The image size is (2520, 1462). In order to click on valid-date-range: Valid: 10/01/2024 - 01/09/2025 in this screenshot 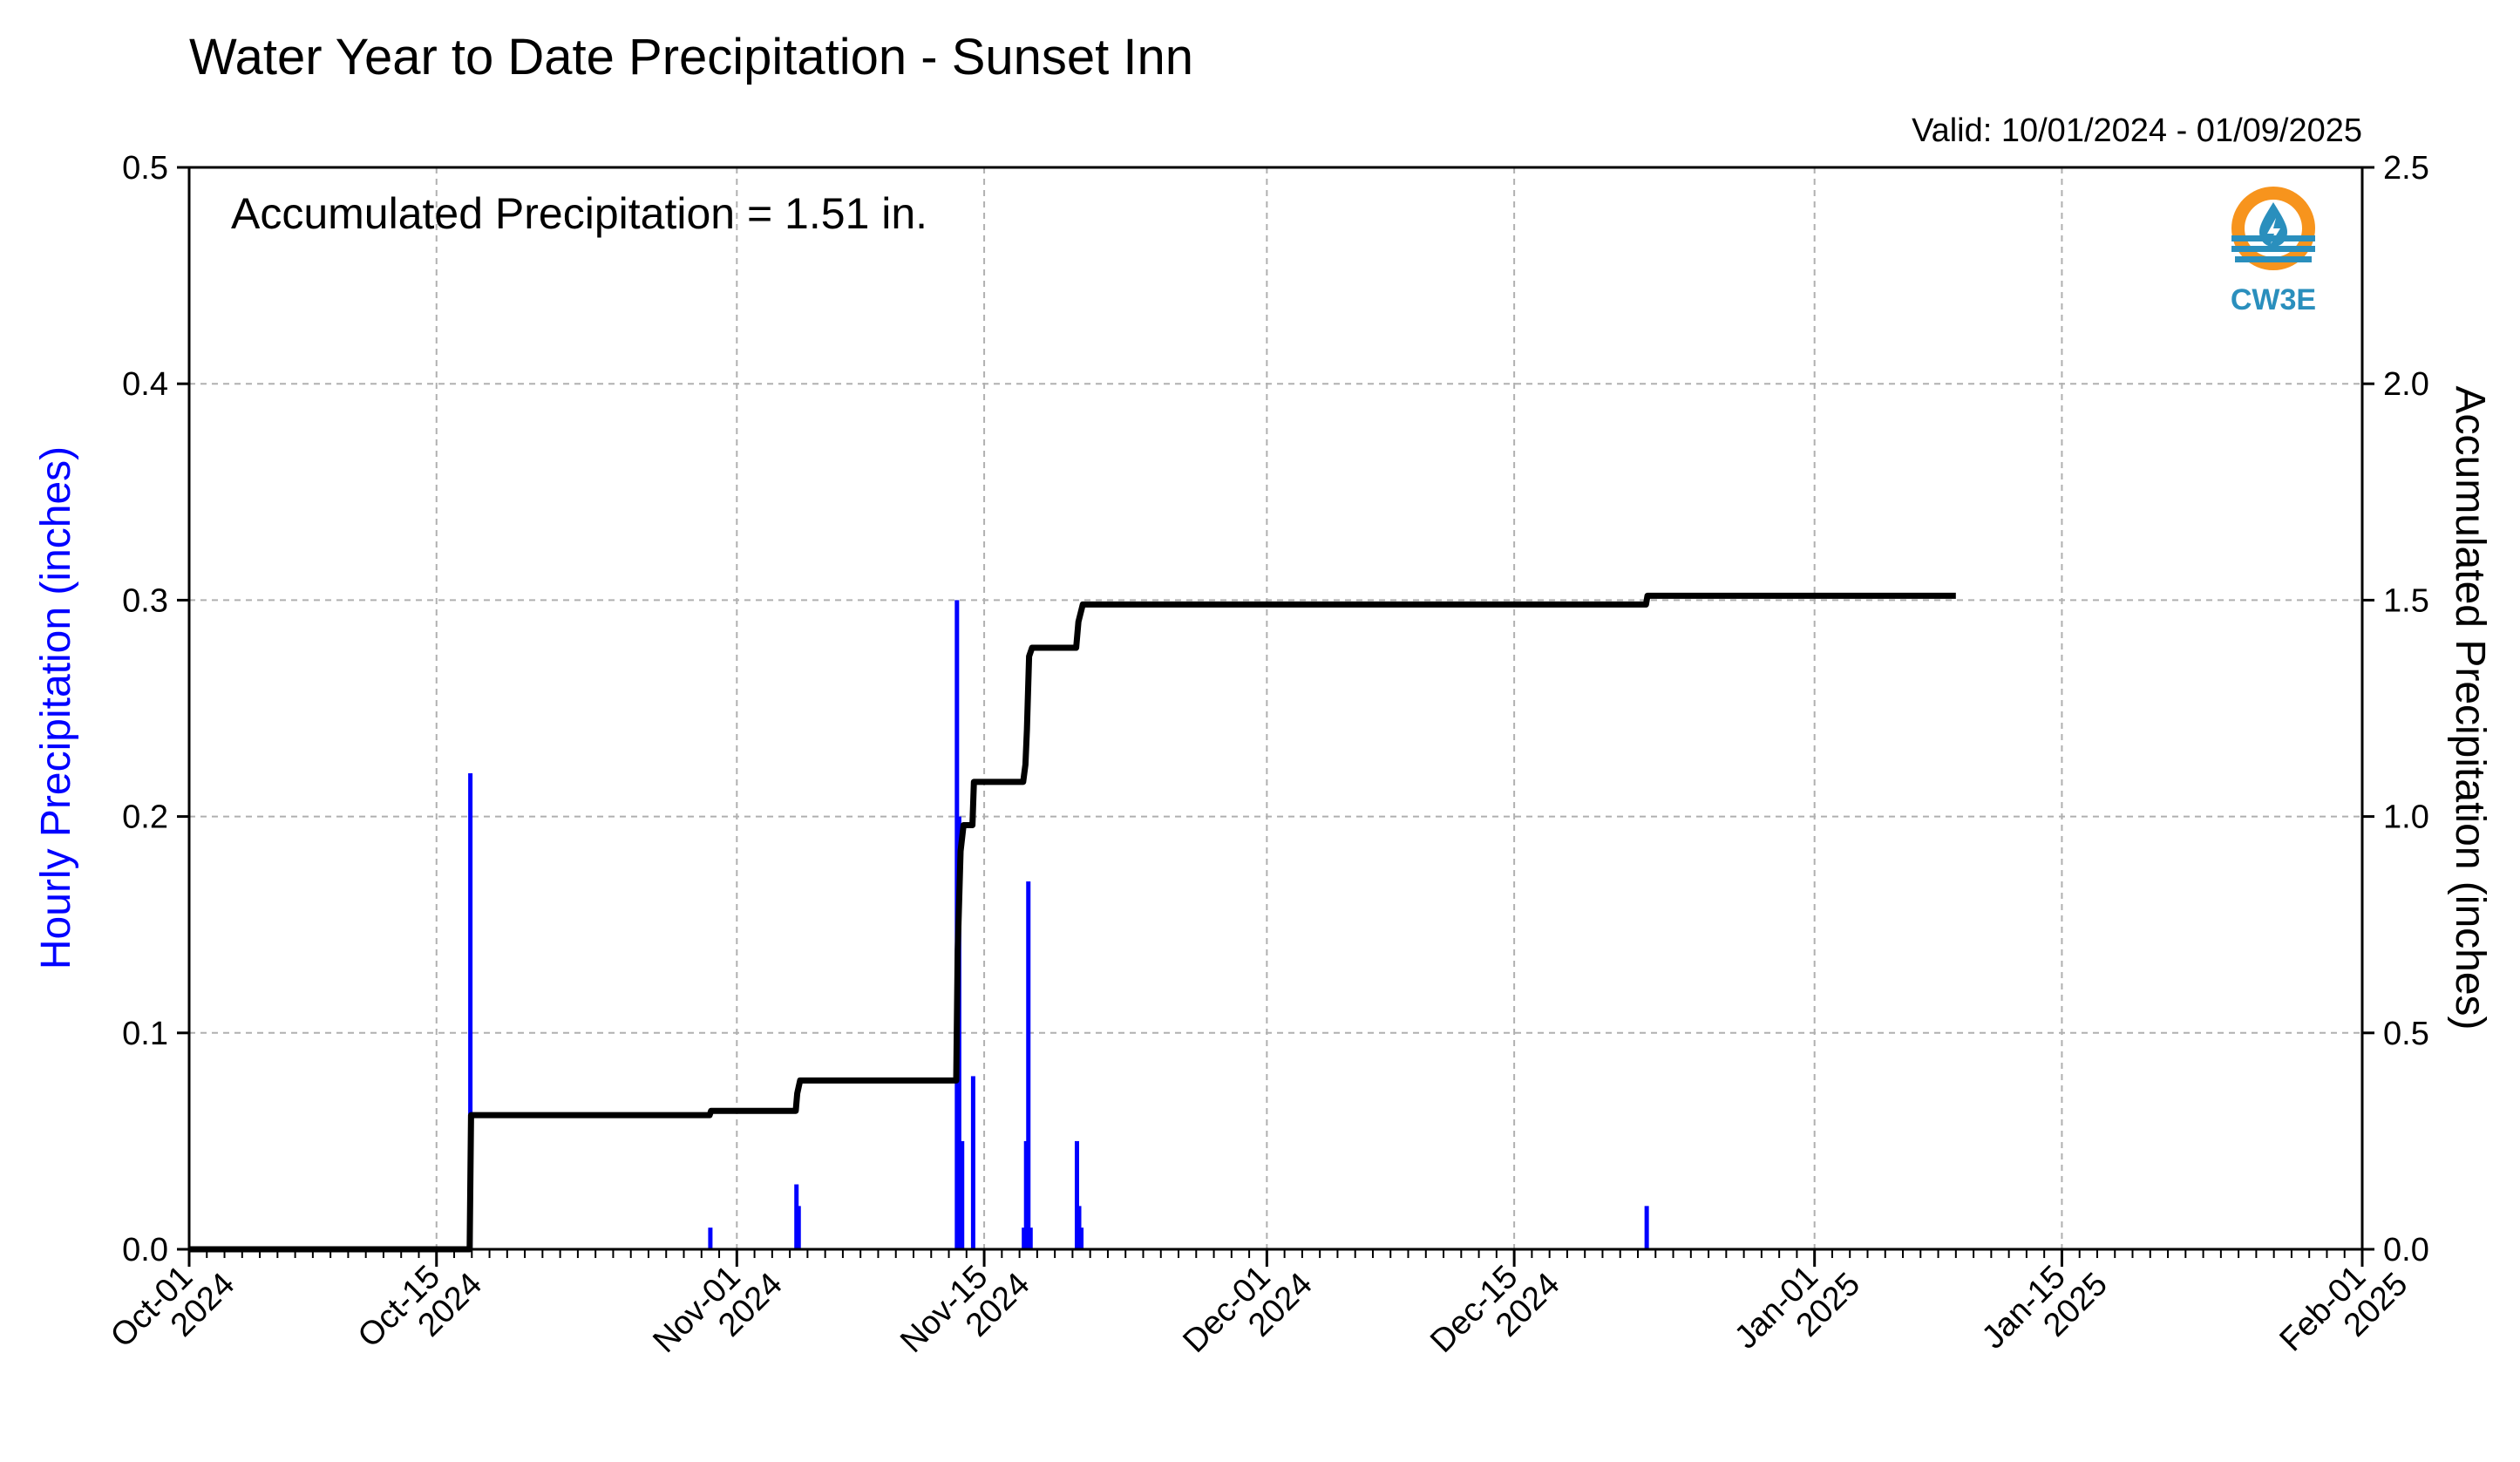, I will do `click(2137, 130)`.